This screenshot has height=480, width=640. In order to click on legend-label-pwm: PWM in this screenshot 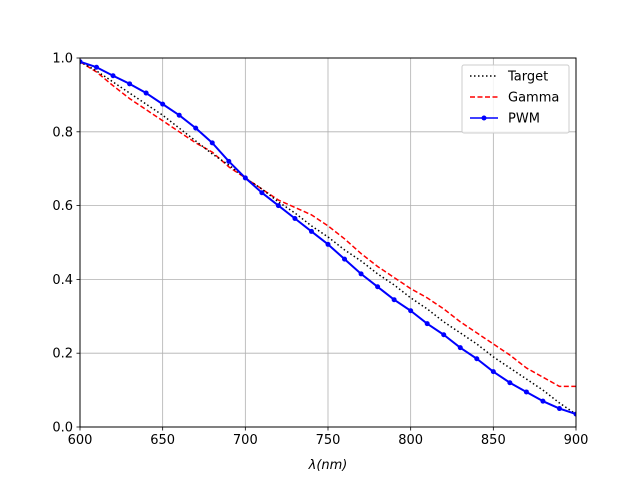, I will do `click(524, 119)`.